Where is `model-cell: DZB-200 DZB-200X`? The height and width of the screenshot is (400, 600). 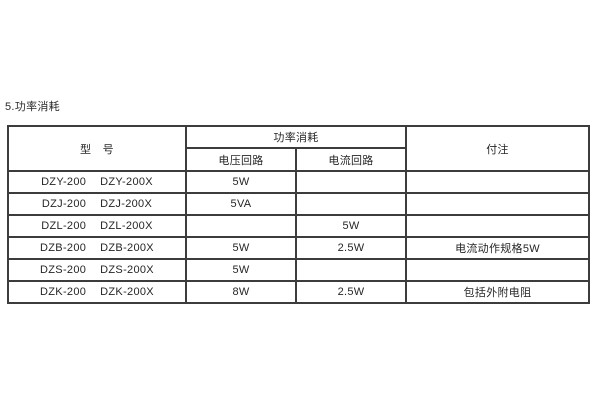
model-cell: DZB-200 DZB-200X is located at coordinates (97, 248).